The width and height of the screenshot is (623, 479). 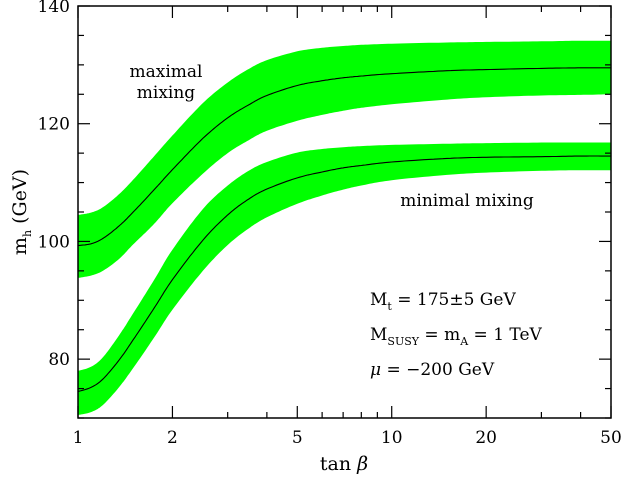 I want to click on y-axis-title-sub: h, so click(x=27, y=233).